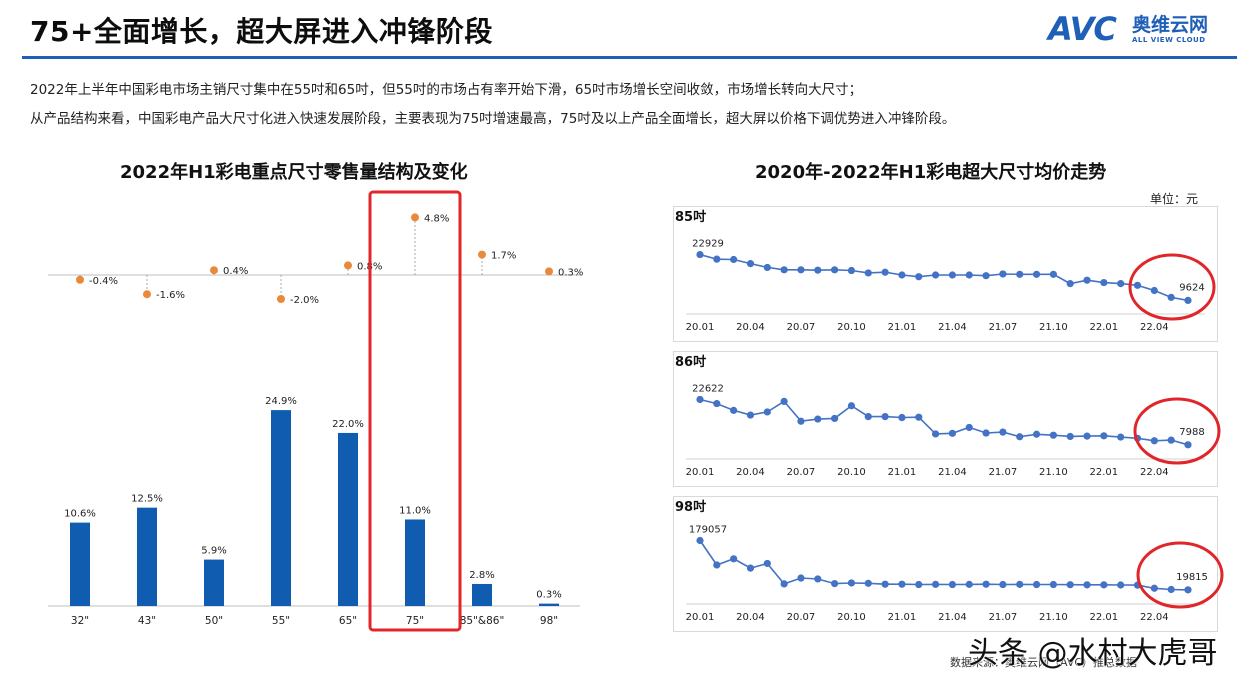 This screenshot has width=1257, height=686. I want to click on x-tick-label: 21.07, so click(1003, 617).